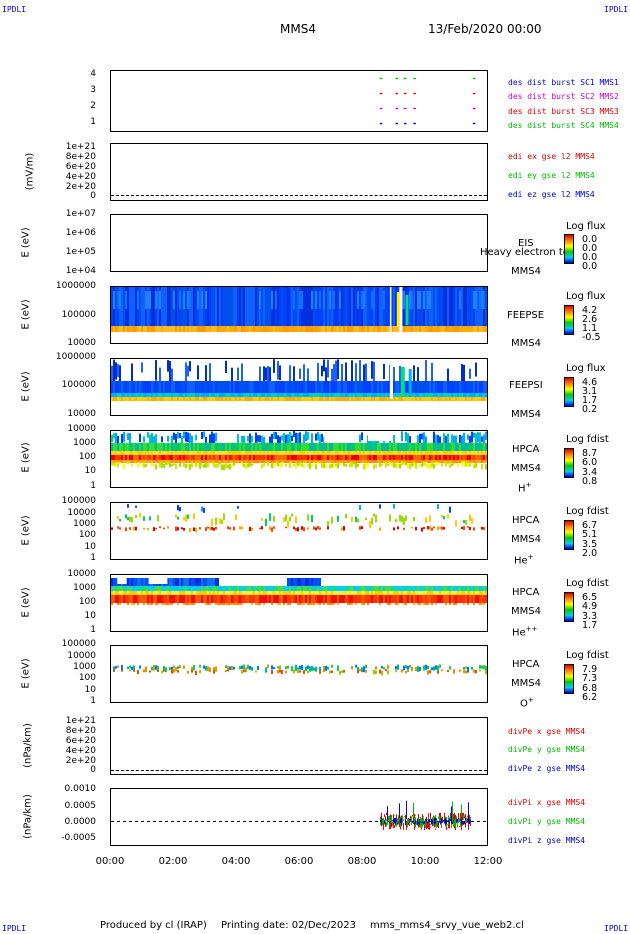  Describe the element at coordinates (236, 861) in the screenshot. I see `xtick: 04:00` at that location.